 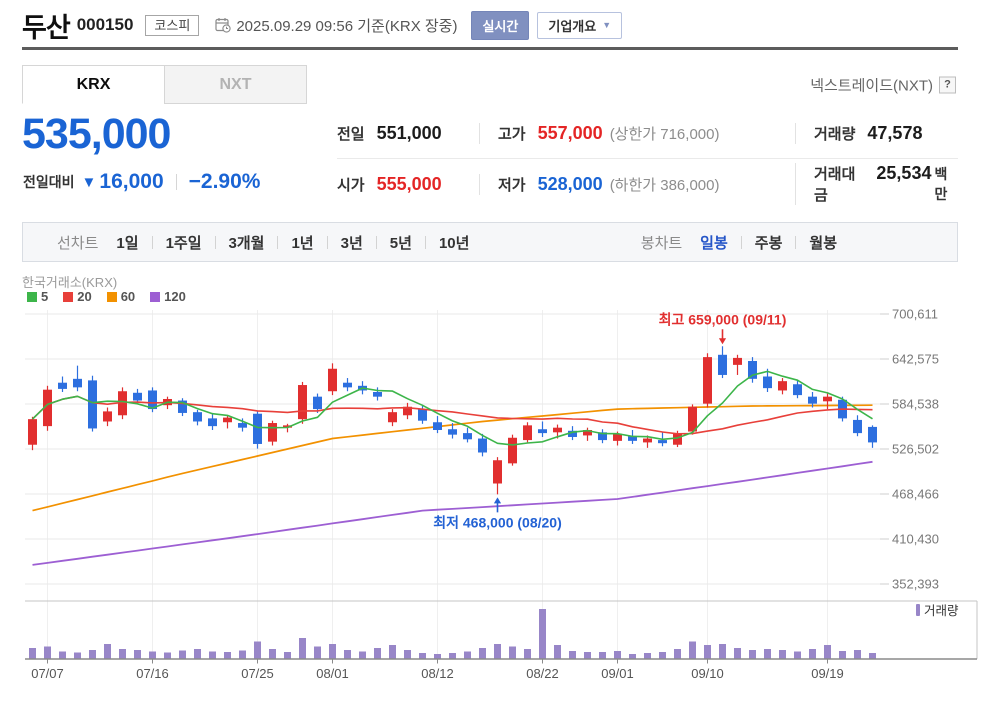 I want to click on current-price: 535,000, so click(x=96, y=134).